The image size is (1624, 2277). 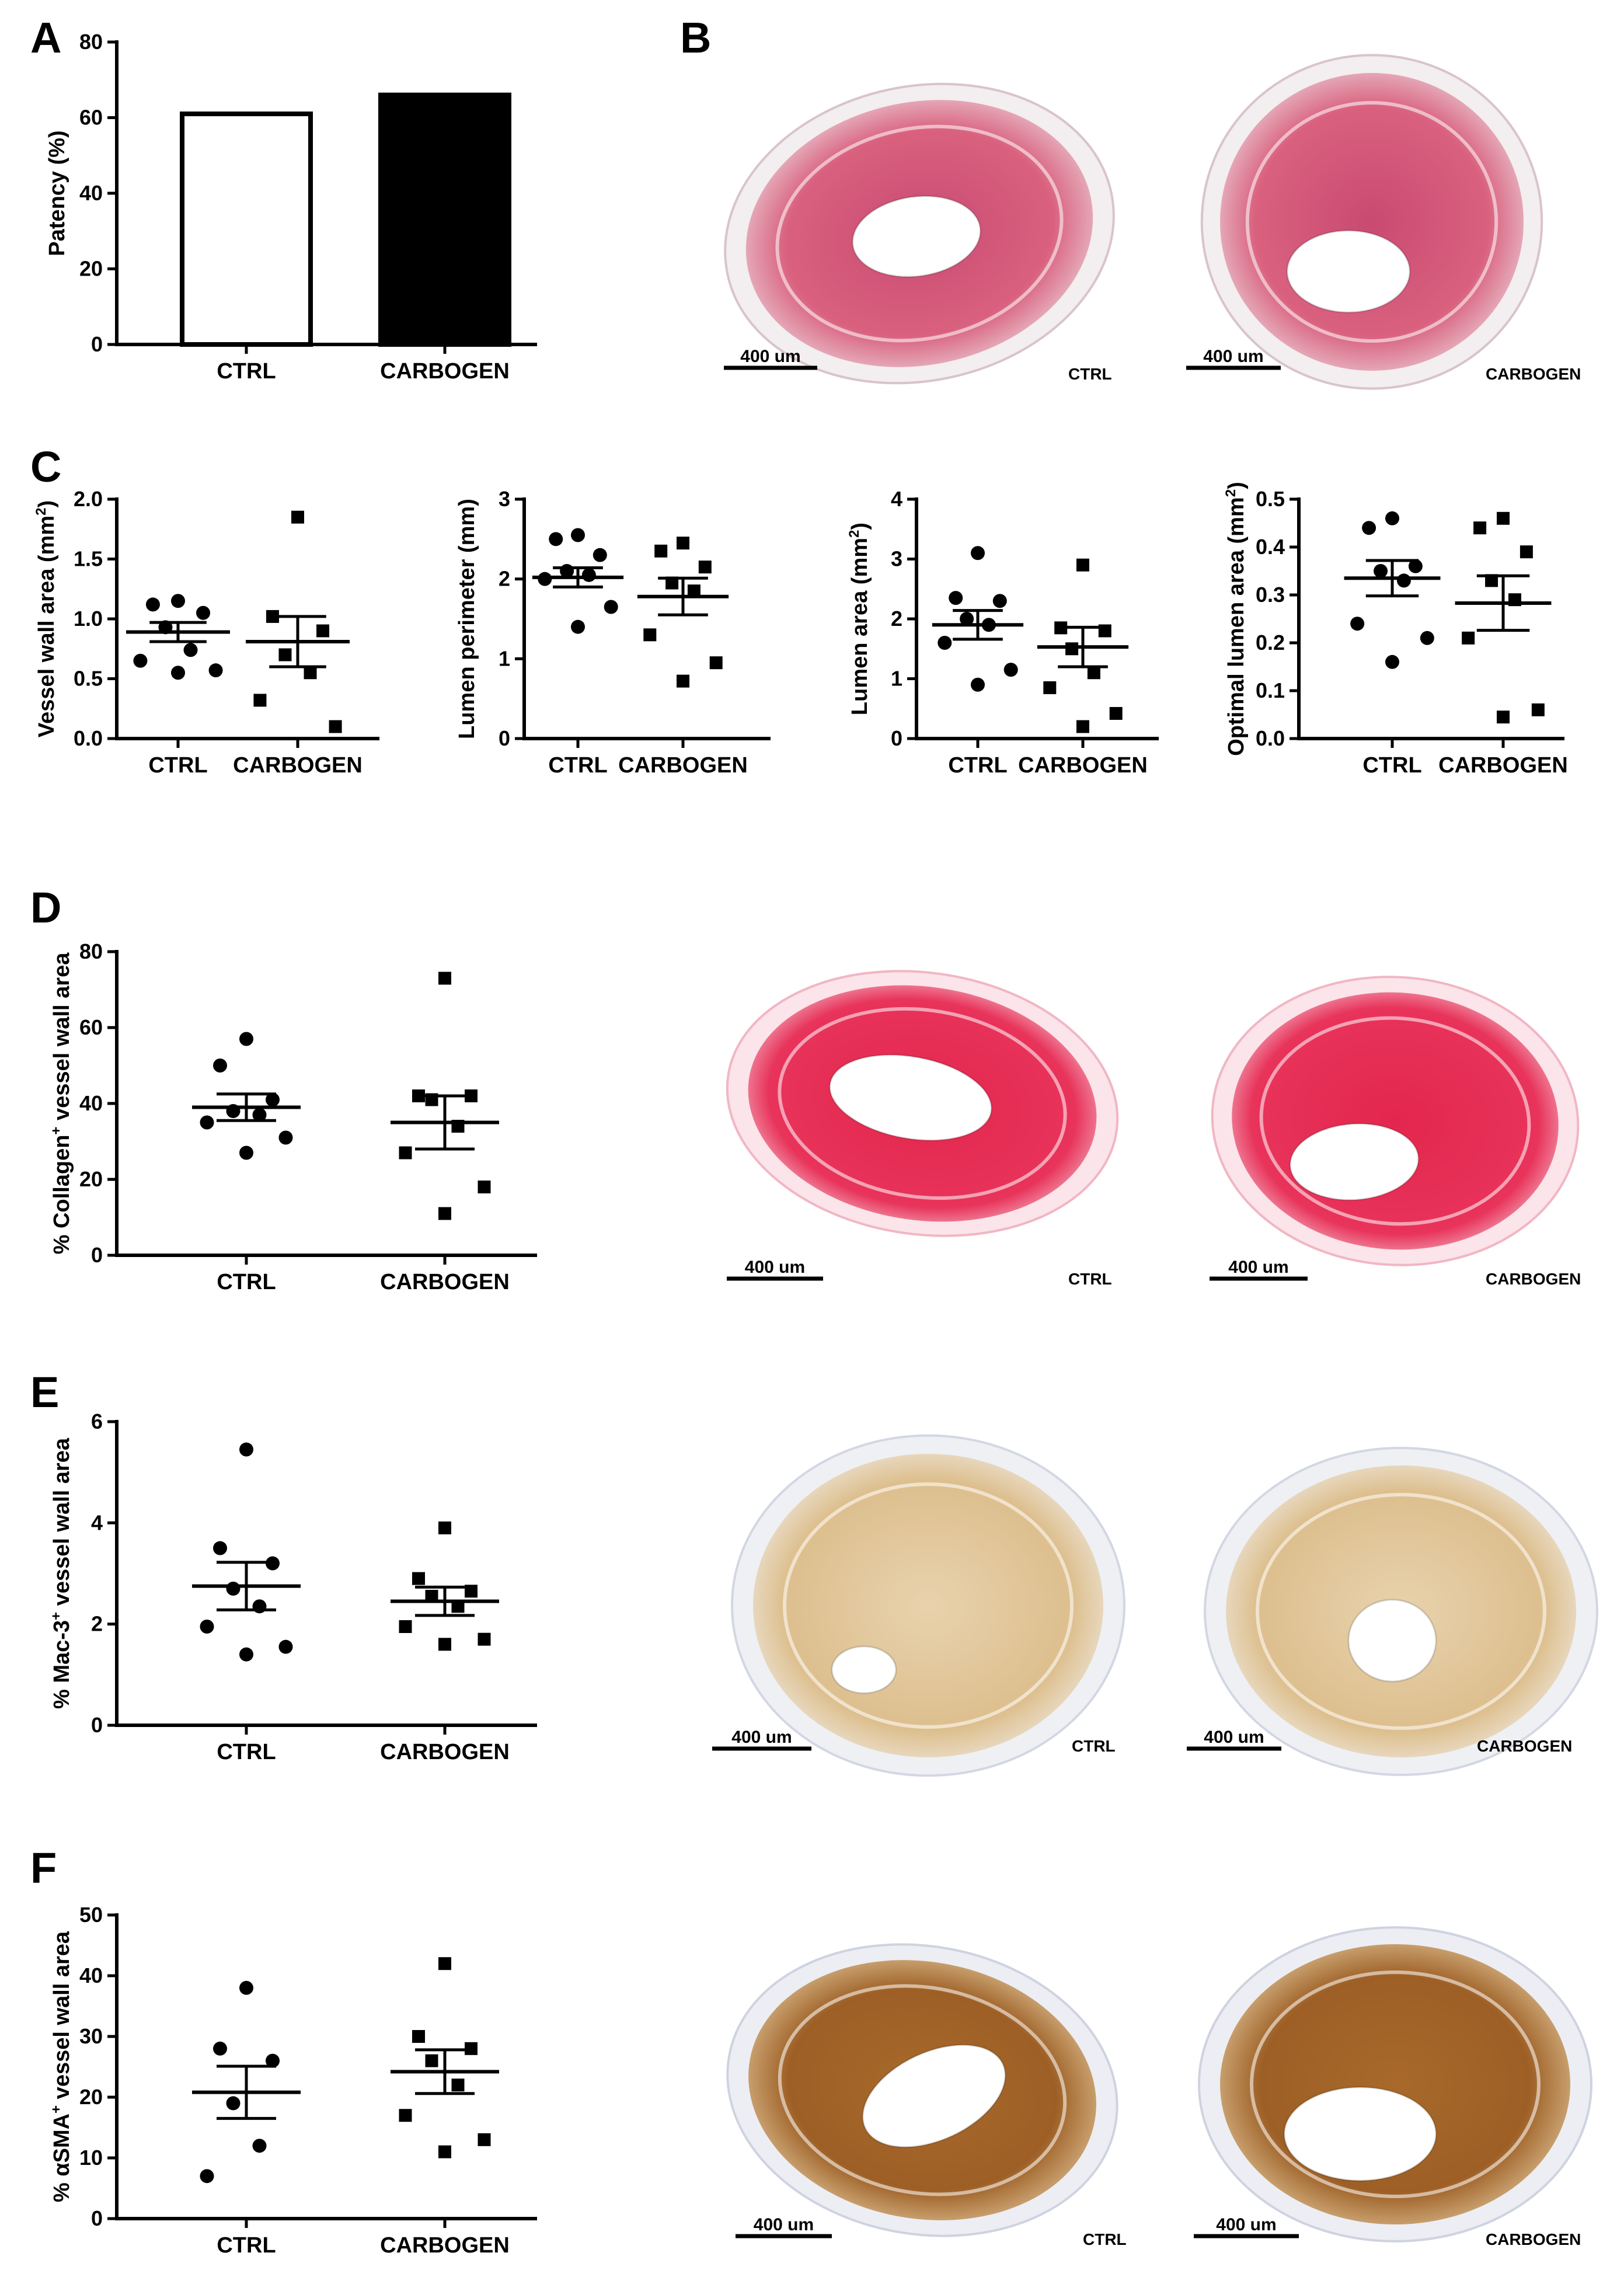 I want to click on y-axis-title: % Mac-3+ vessel wall area, so click(x=61, y=1573).